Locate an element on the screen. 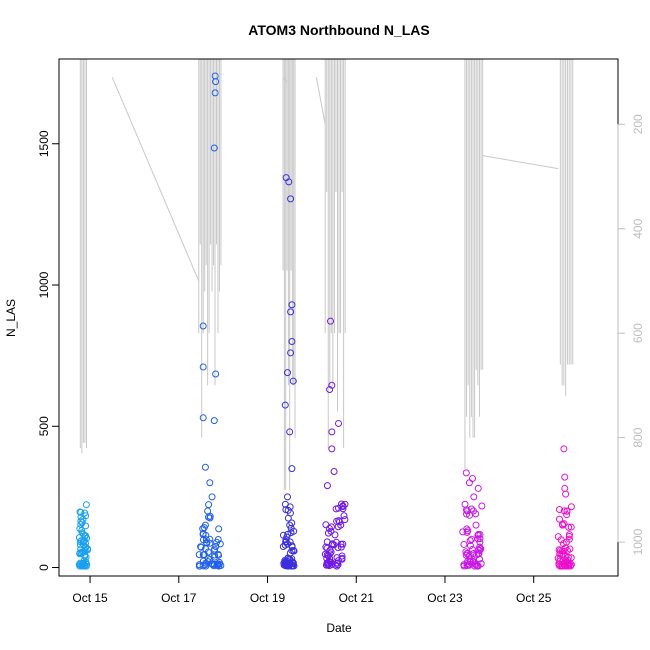 Image resolution: width=650 pixels, height=650 pixels. y-axis-label: N_LAS is located at coordinates (11, 318).